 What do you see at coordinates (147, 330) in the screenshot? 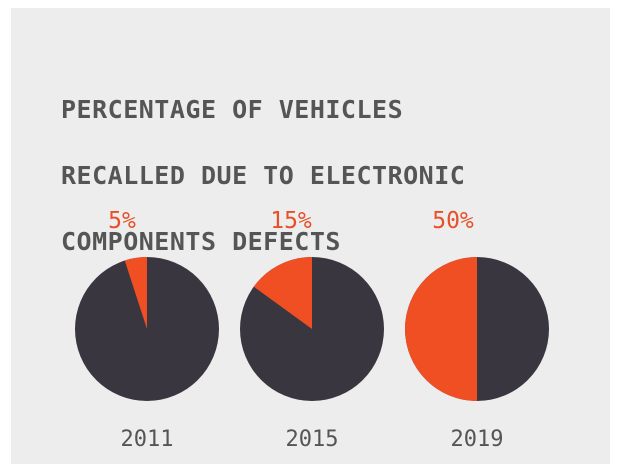
I see `pie-2011: 5% 2011` at bounding box center [147, 330].